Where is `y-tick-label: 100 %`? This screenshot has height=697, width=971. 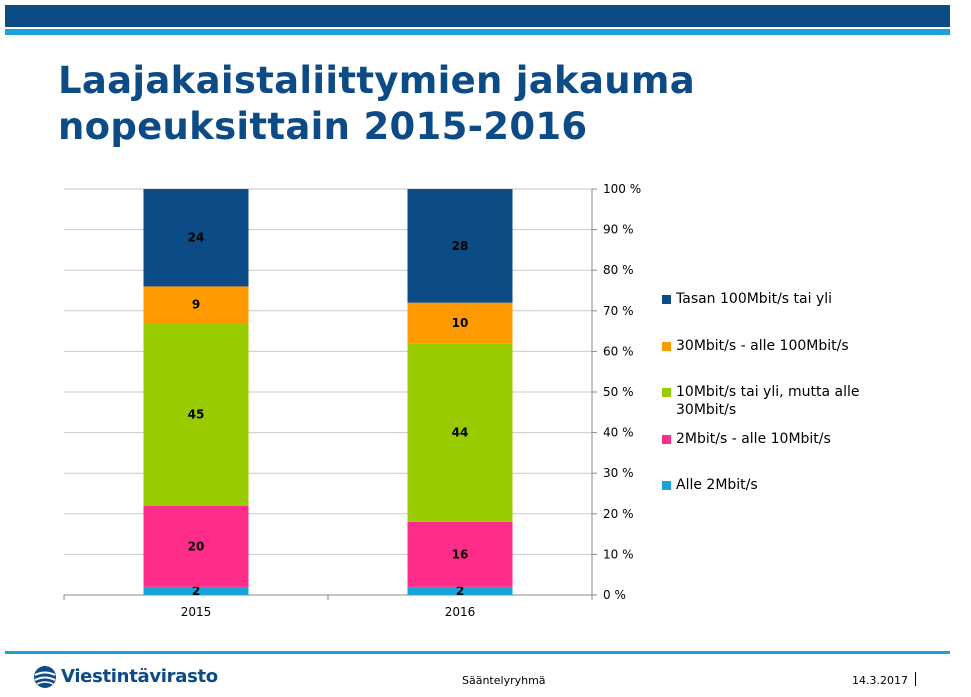
y-tick-label: 100 % is located at coordinates (622, 189).